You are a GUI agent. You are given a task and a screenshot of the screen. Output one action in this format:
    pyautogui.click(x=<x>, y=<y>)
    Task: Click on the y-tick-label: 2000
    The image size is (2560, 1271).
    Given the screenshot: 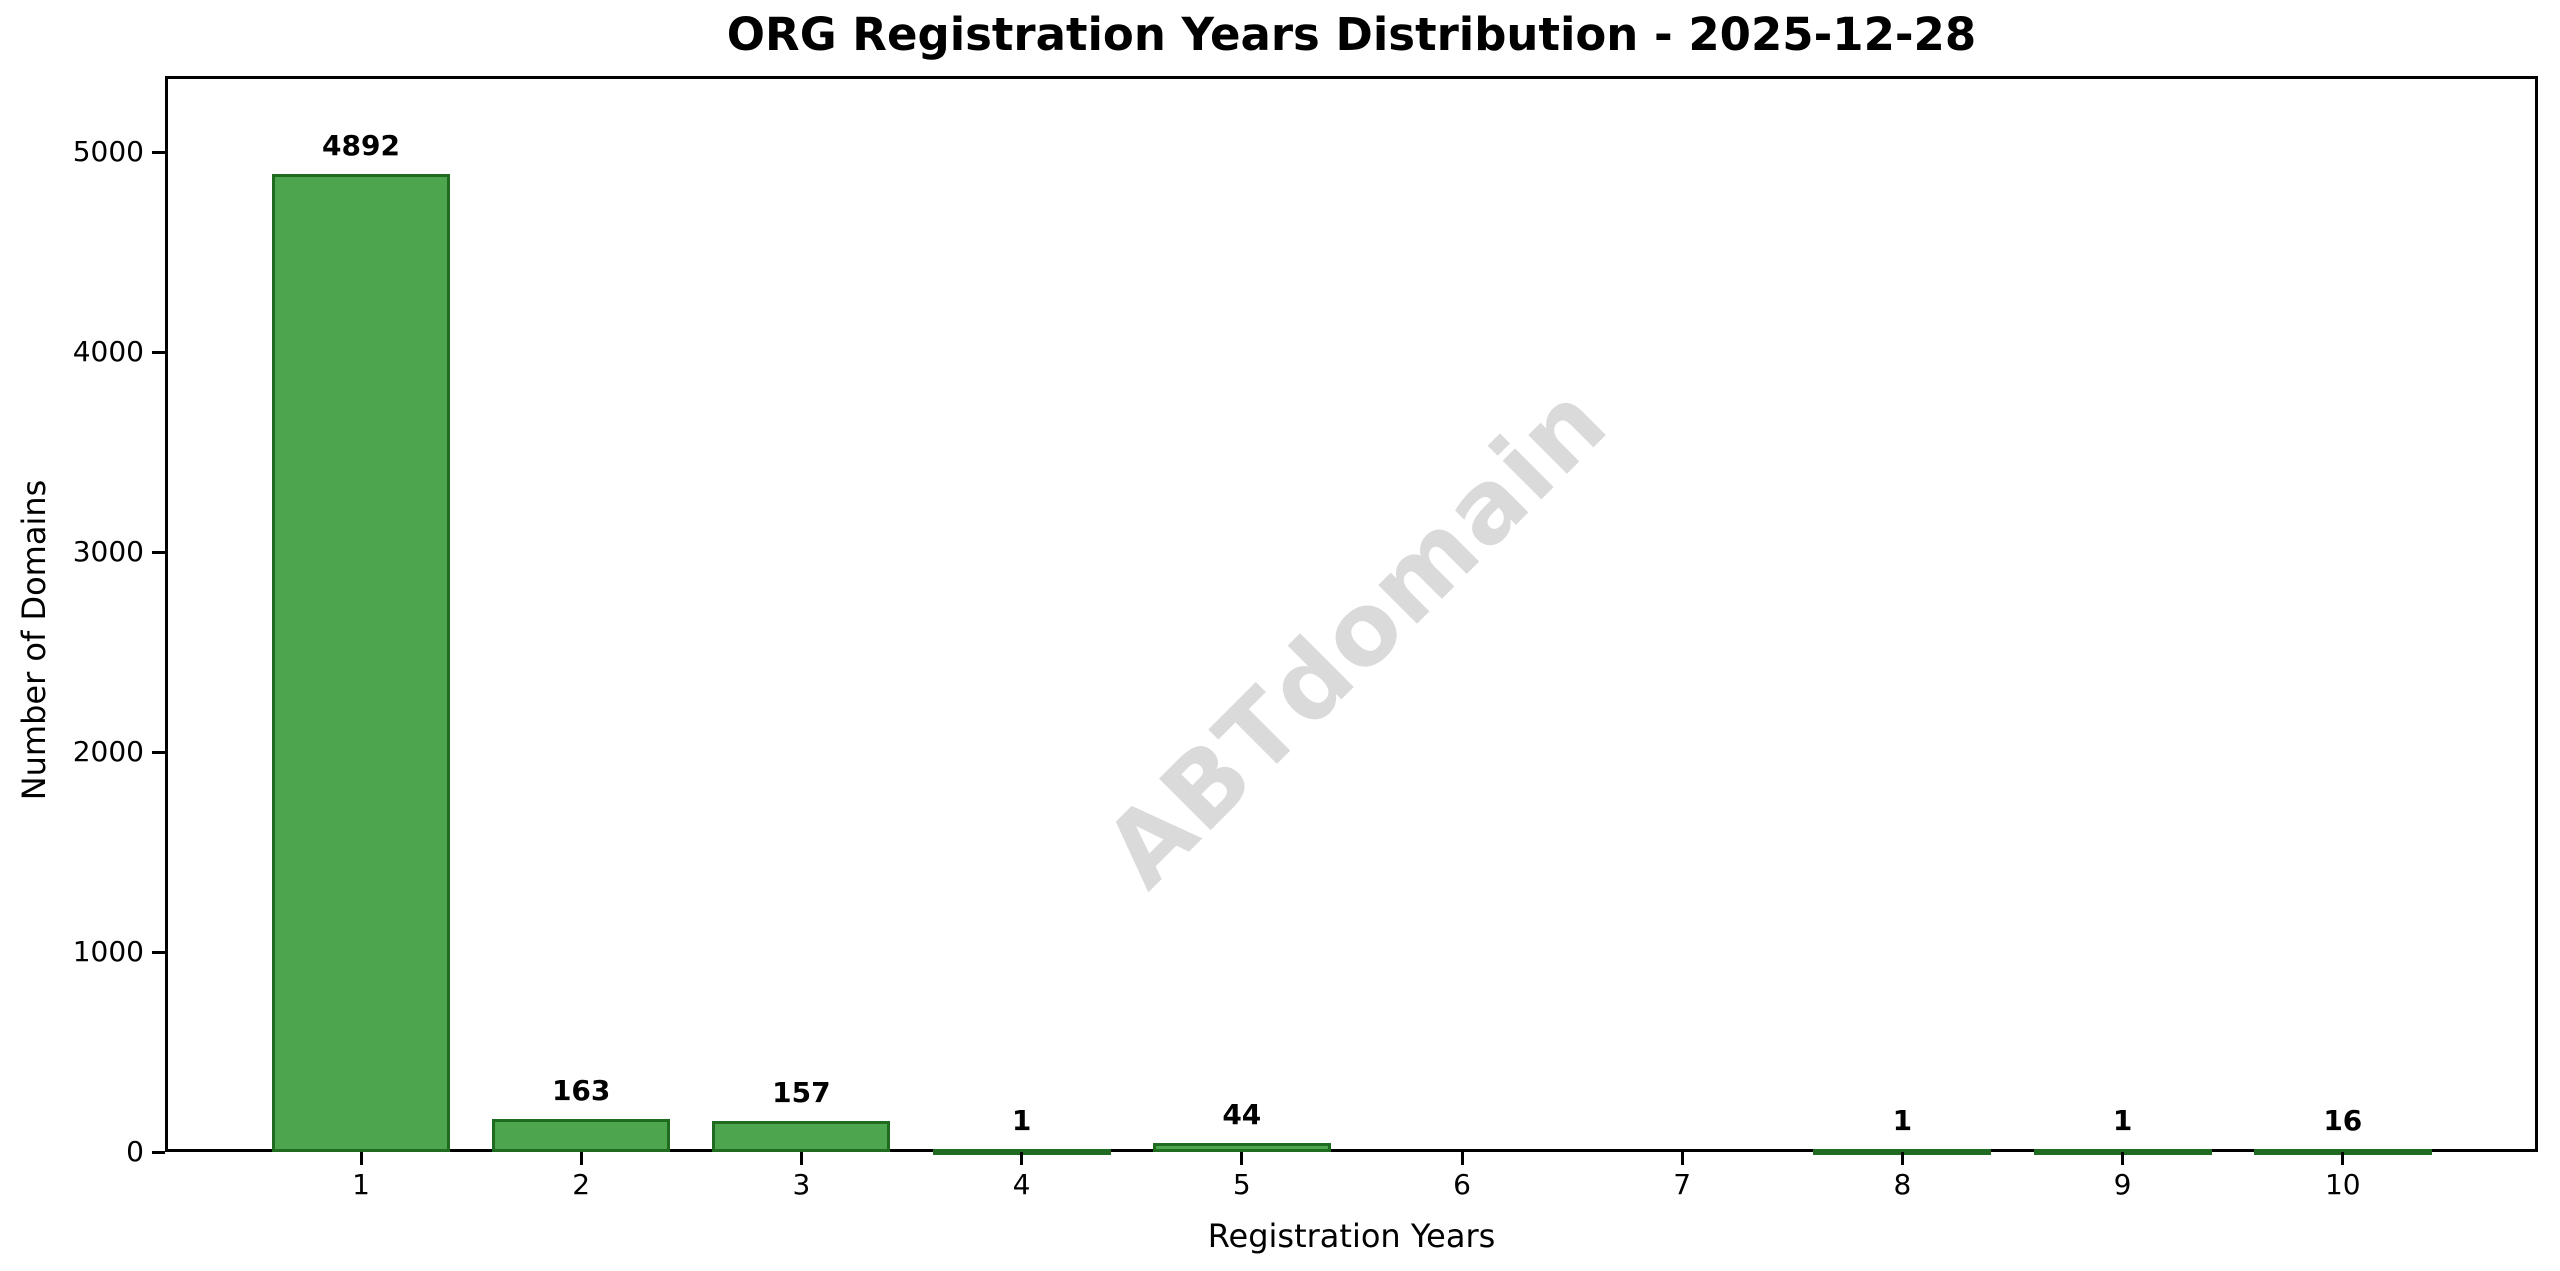 What is the action you would take?
    pyautogui.click(x=108, y=751)
    